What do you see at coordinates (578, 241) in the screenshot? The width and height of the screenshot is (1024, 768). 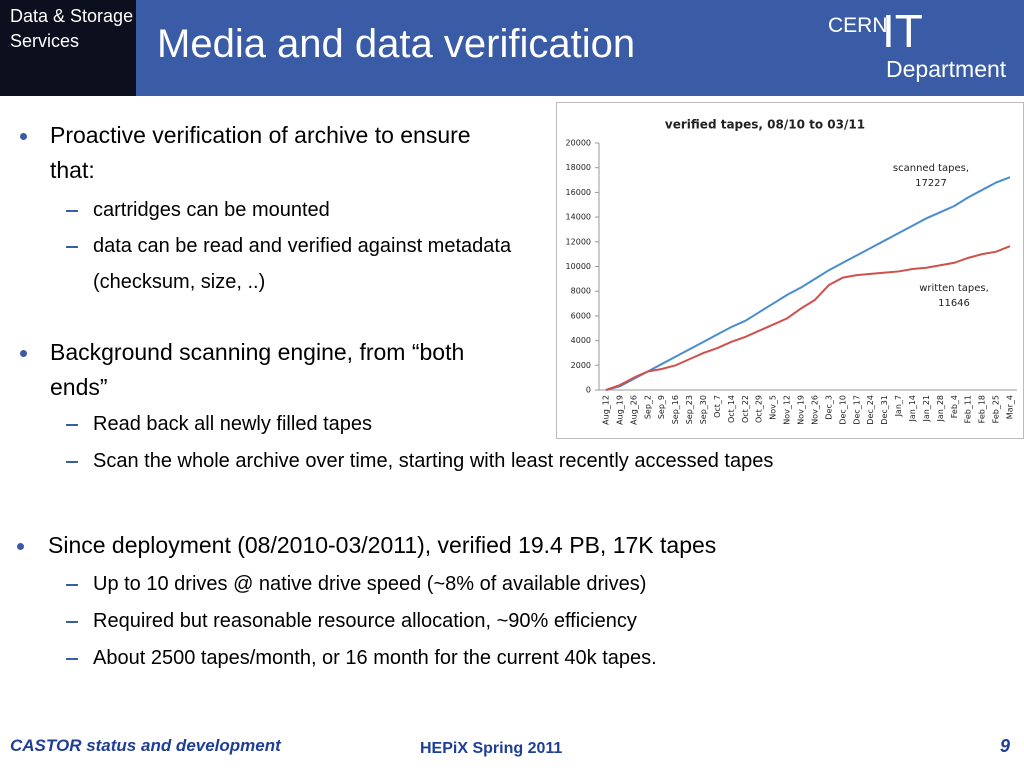 I see `y-tick-label: 12000` at bounding box center [578, 241].